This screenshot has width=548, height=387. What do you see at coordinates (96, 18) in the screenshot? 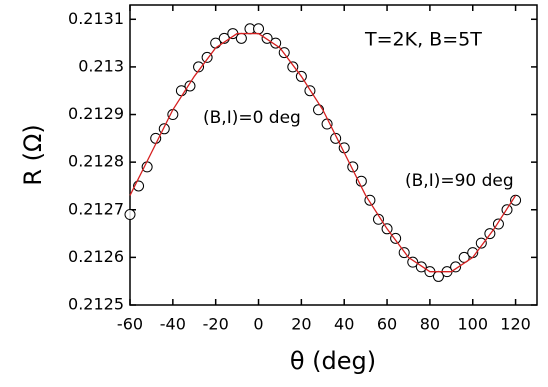
I see `y-tick-label: 0.2131` at bounding box center [96, 18].